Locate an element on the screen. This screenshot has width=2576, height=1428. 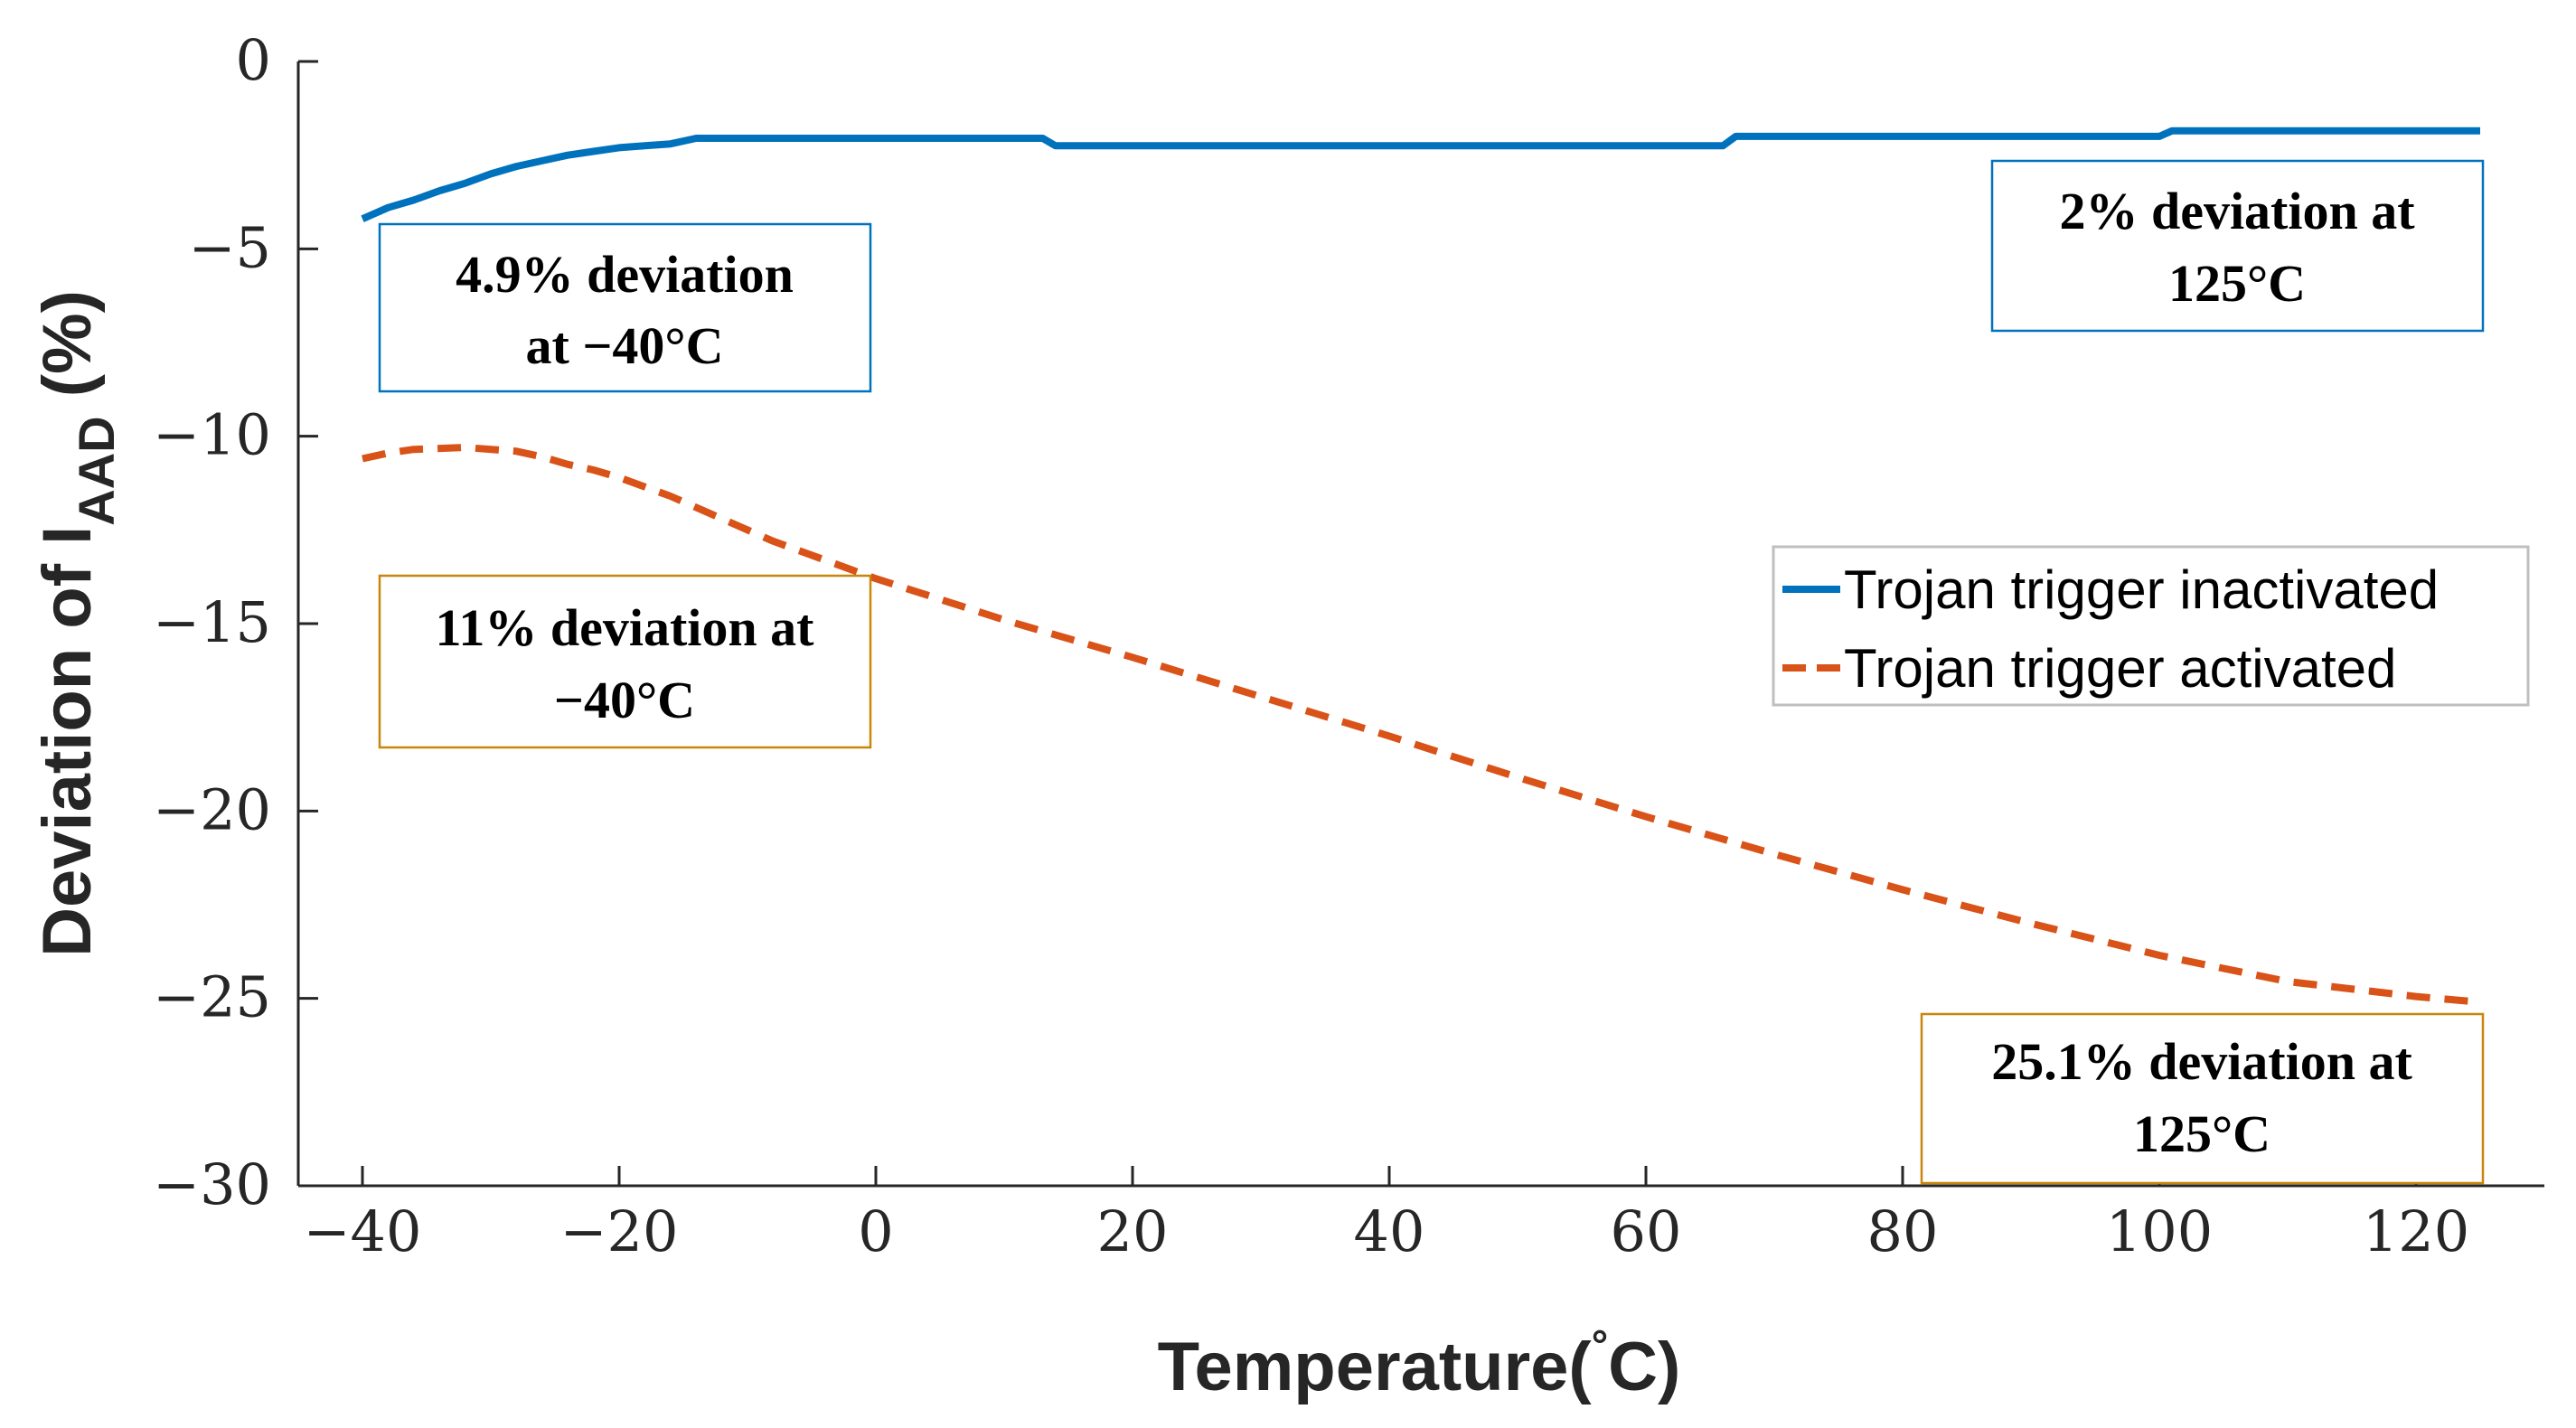
y-ticks: 0 −5 −10 −15 −20 −25 −30 is located at coordinates (235, 622).